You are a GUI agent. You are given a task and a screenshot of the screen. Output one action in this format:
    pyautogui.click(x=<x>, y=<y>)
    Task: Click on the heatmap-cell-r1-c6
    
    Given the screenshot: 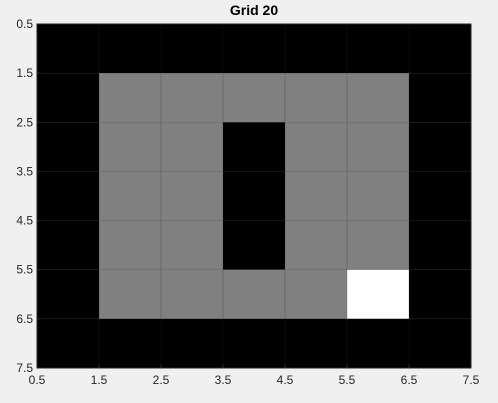 What is the action you would take?
    pyautogui.click(x=378, y=49)
    